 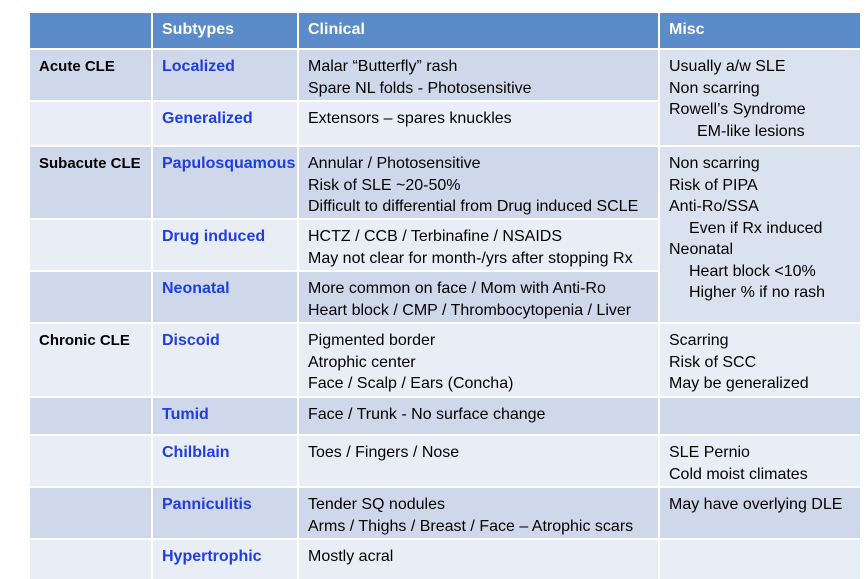 I want to click on subtype-label: Generalized, so click(x=225, y=123).